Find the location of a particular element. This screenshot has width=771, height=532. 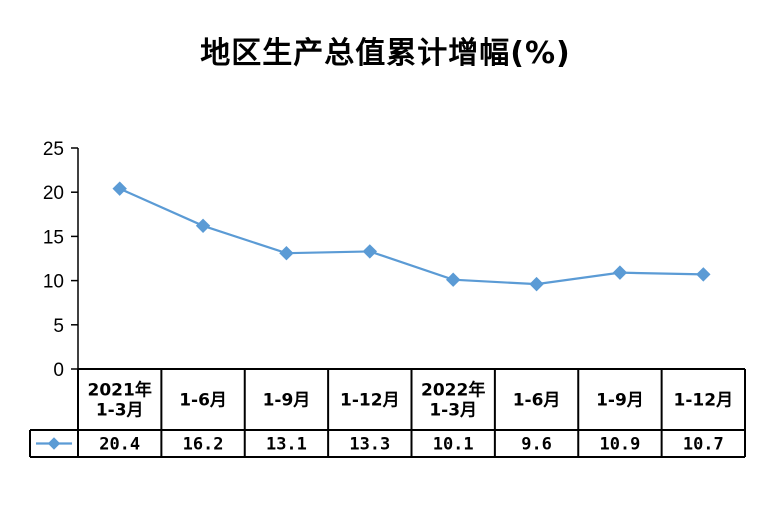

data-value-label: 13.1 is located at coordinates (286, 445).